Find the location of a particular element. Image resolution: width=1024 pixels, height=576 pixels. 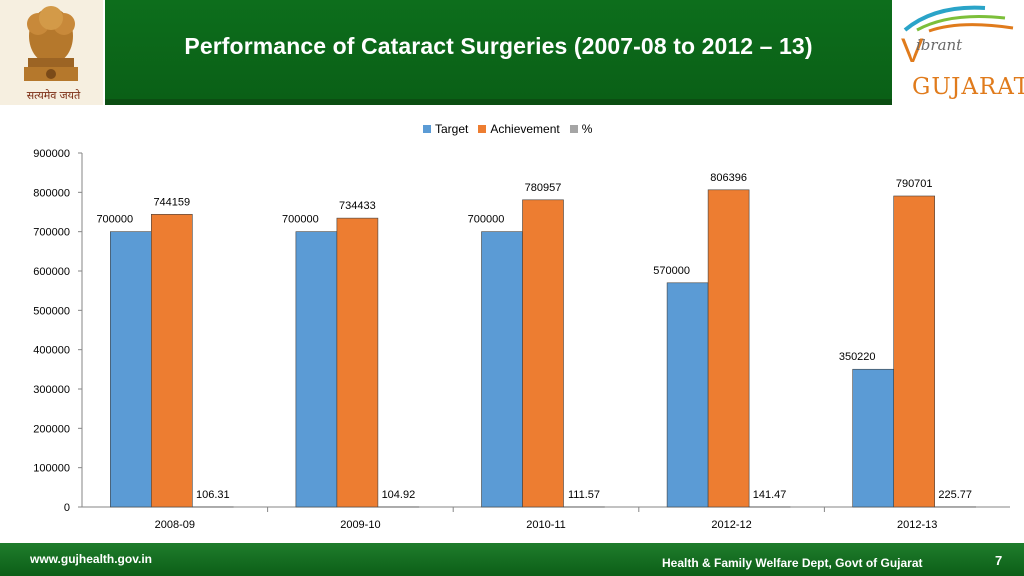

legend-item-target: Target is located at coordinates (445, 129).